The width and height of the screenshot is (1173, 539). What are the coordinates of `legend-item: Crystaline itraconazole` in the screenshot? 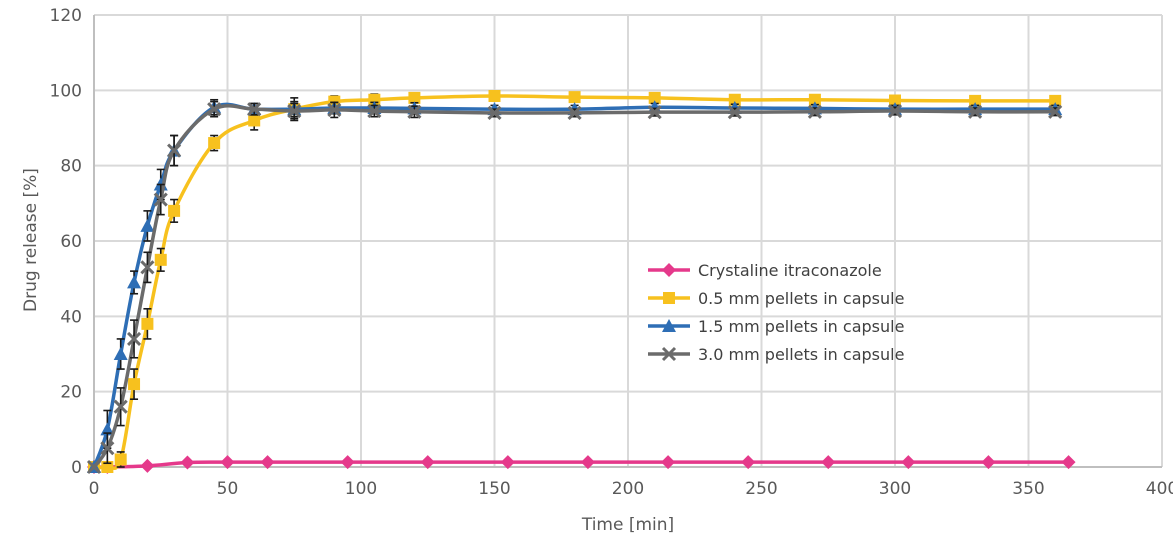 It's located at (765, 270).